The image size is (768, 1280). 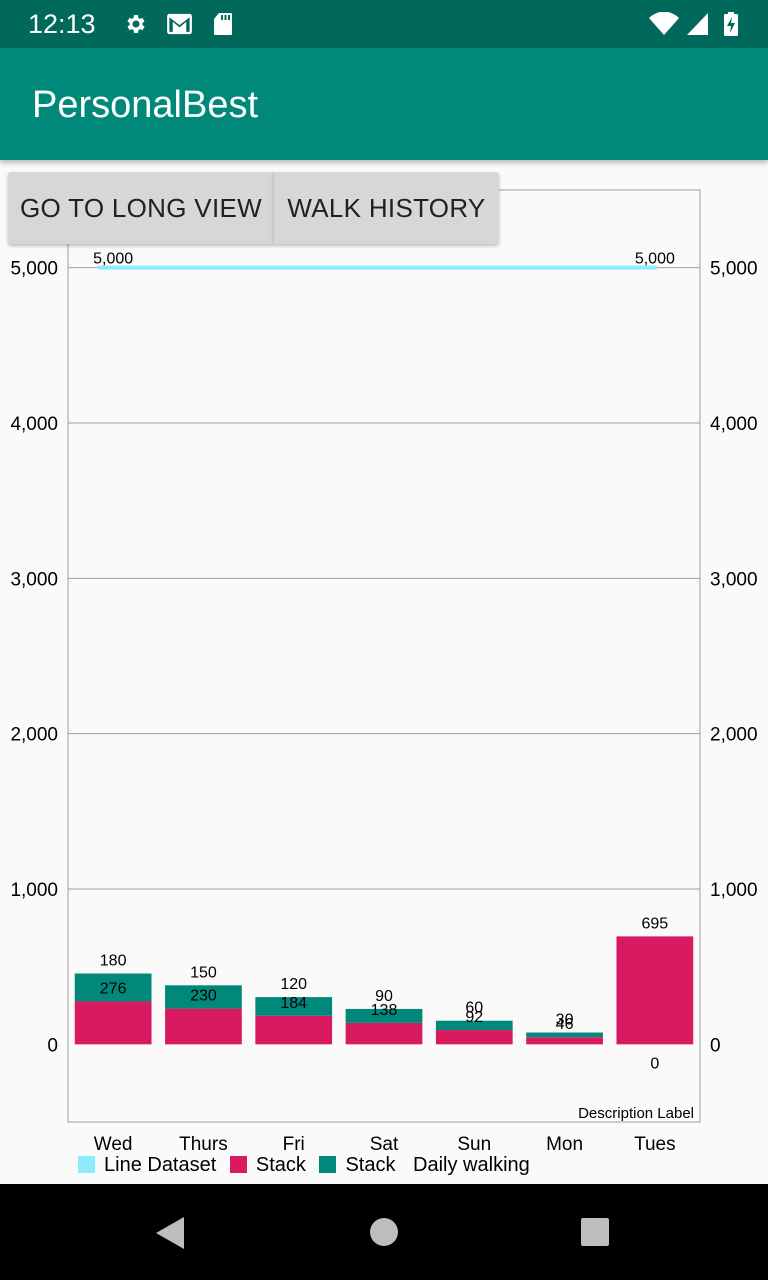 What do you see at coordinates (293, 984) in the screenshot?
I see `bar-value-label: 120` at bounding box center [293, 984].